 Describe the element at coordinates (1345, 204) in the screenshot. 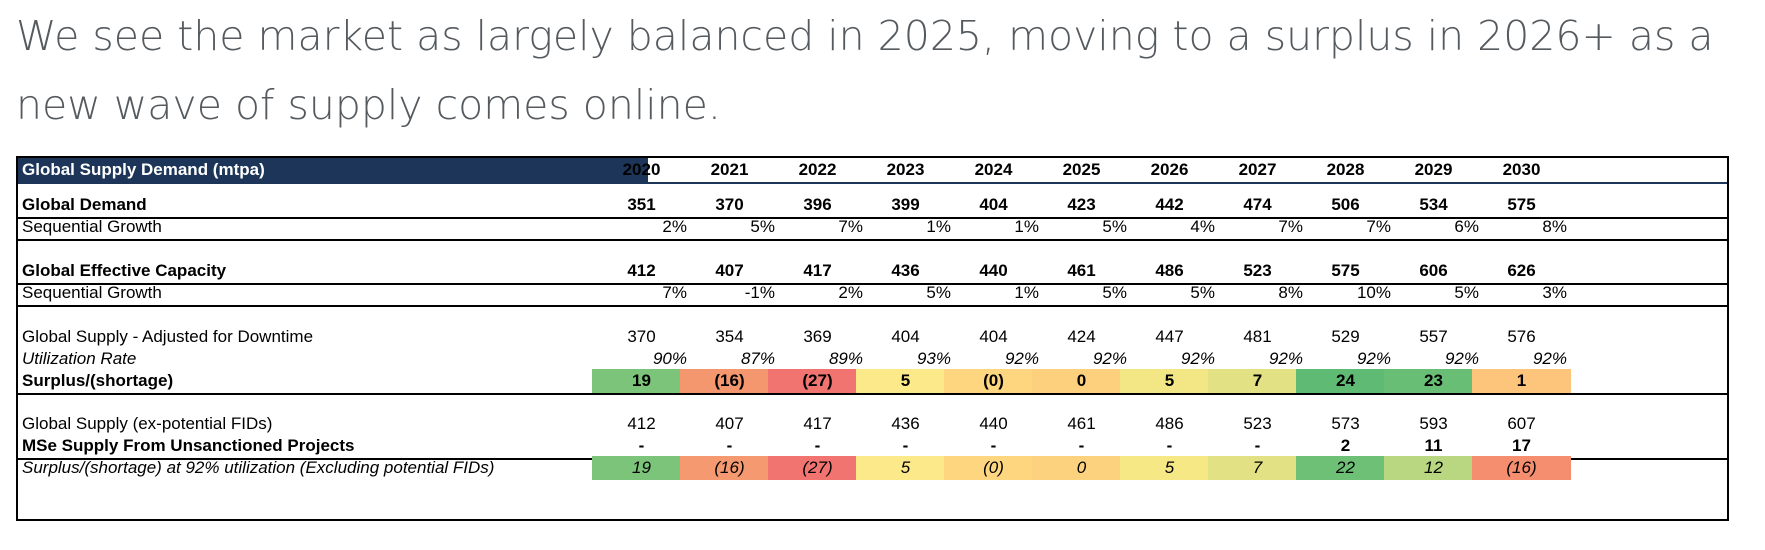

I see `table-cell: 506` at that location.